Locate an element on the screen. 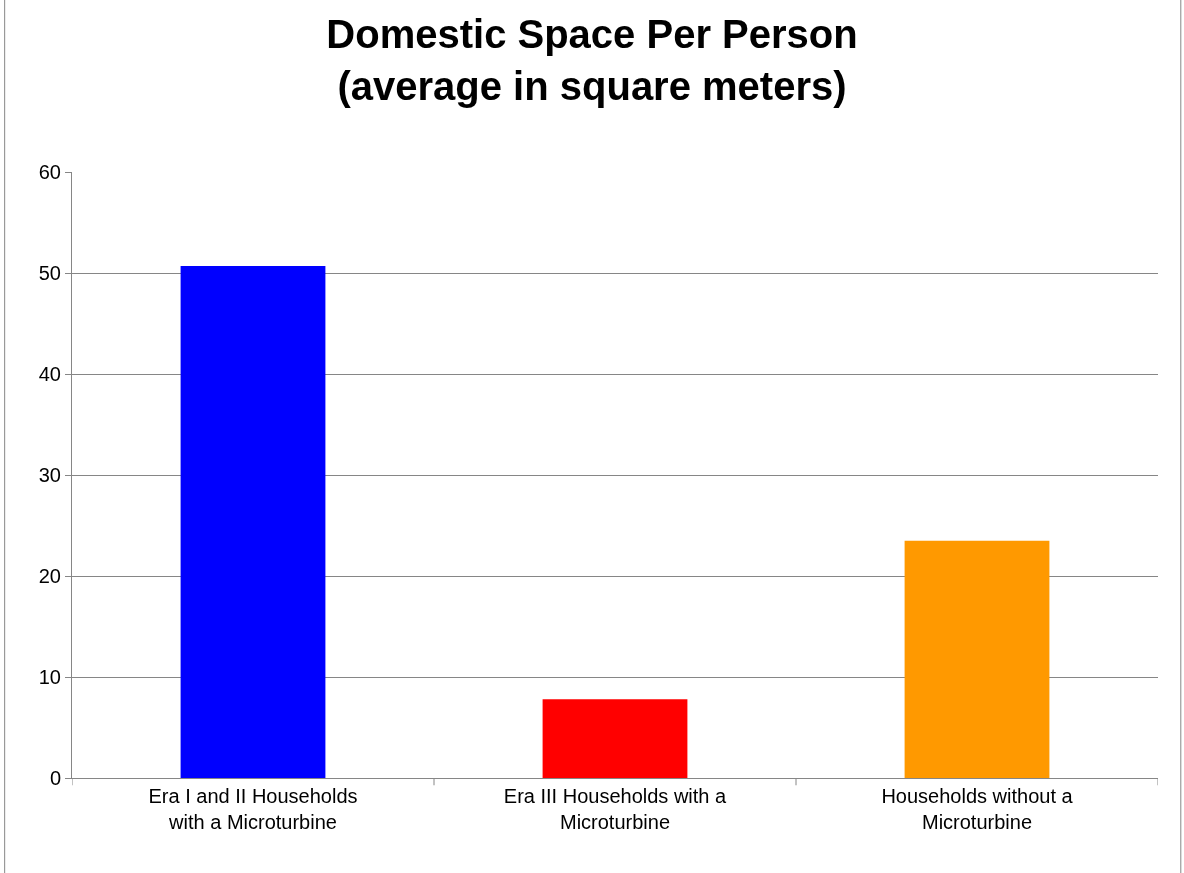 This screenshot has width=1184, height=873. y-tick-label: 50 is located at coordinates (49, 273).